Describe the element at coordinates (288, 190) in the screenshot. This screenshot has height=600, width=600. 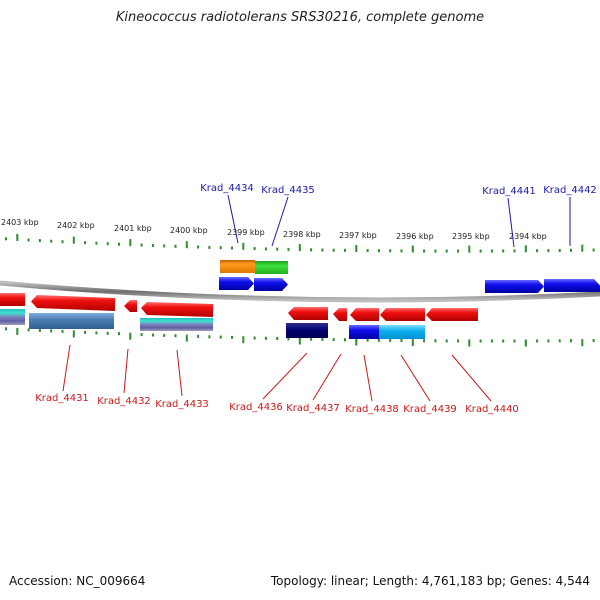
I see `gene-label: Krad_4435` at that location.